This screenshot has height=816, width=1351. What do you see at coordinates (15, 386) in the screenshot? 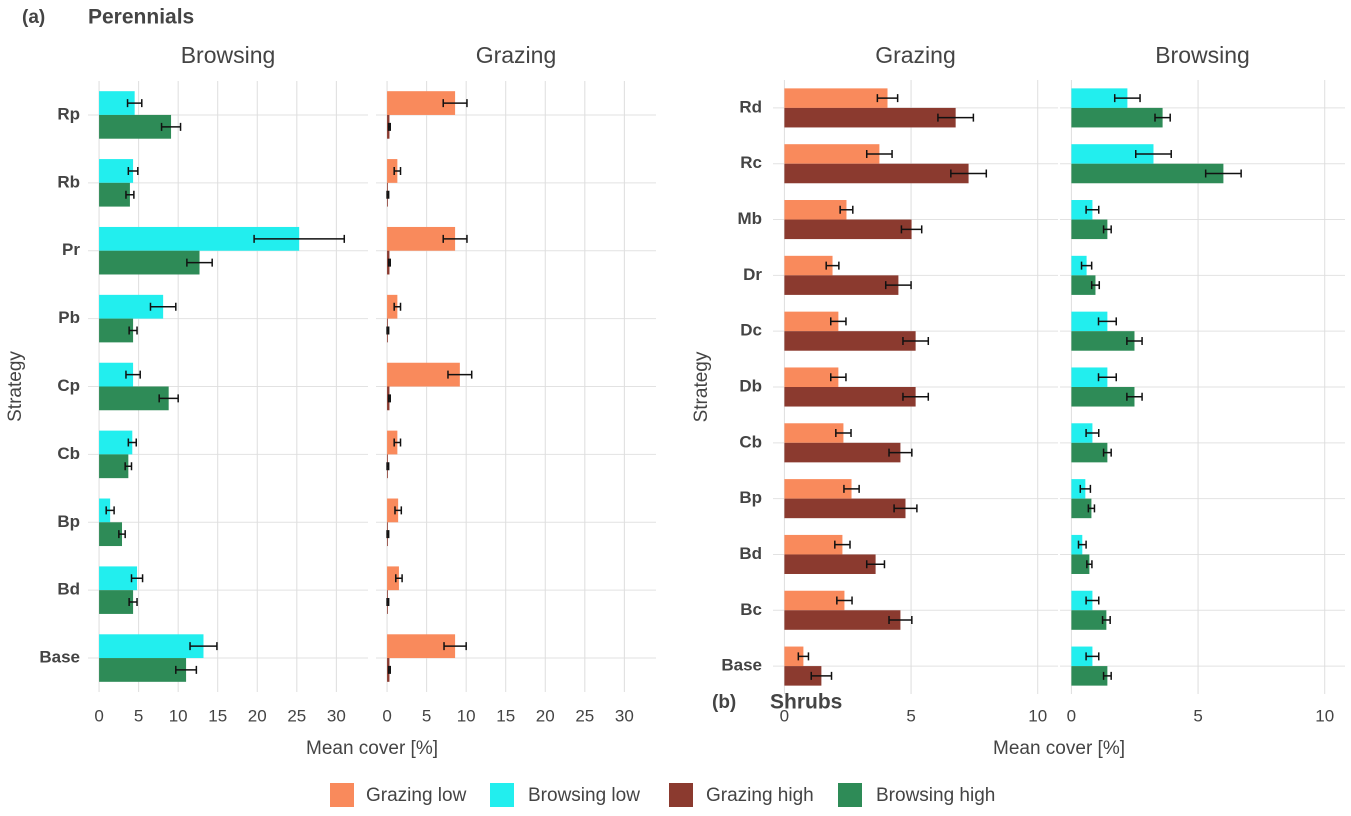
I see `y-axis-title: Strategy` at bounding box center [15, 386].